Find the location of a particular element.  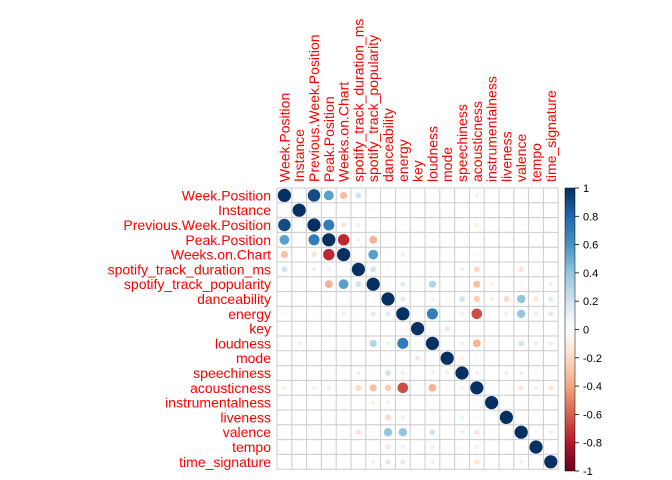

row-label: instrumentalness is located at coordinates (218, 403).